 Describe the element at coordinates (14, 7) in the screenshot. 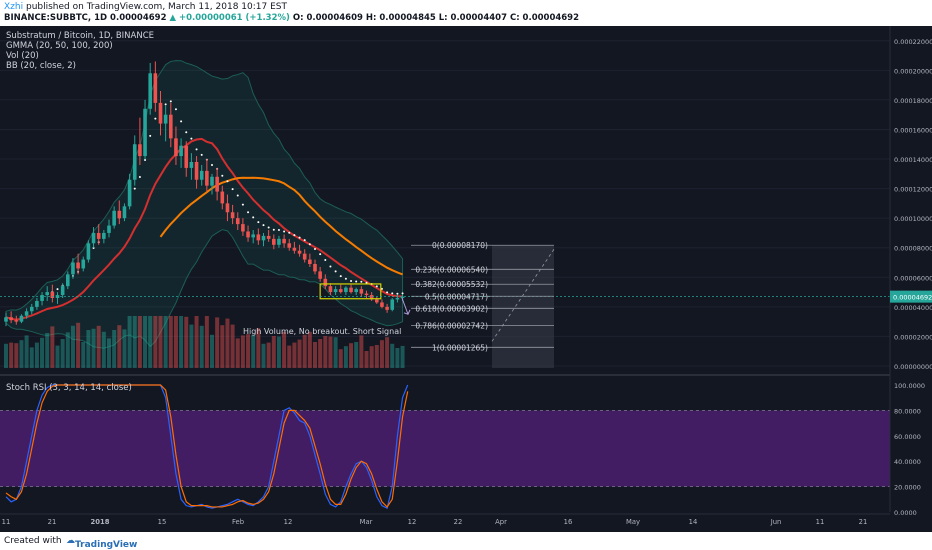

I see `author-link: Xzhi` at that location.